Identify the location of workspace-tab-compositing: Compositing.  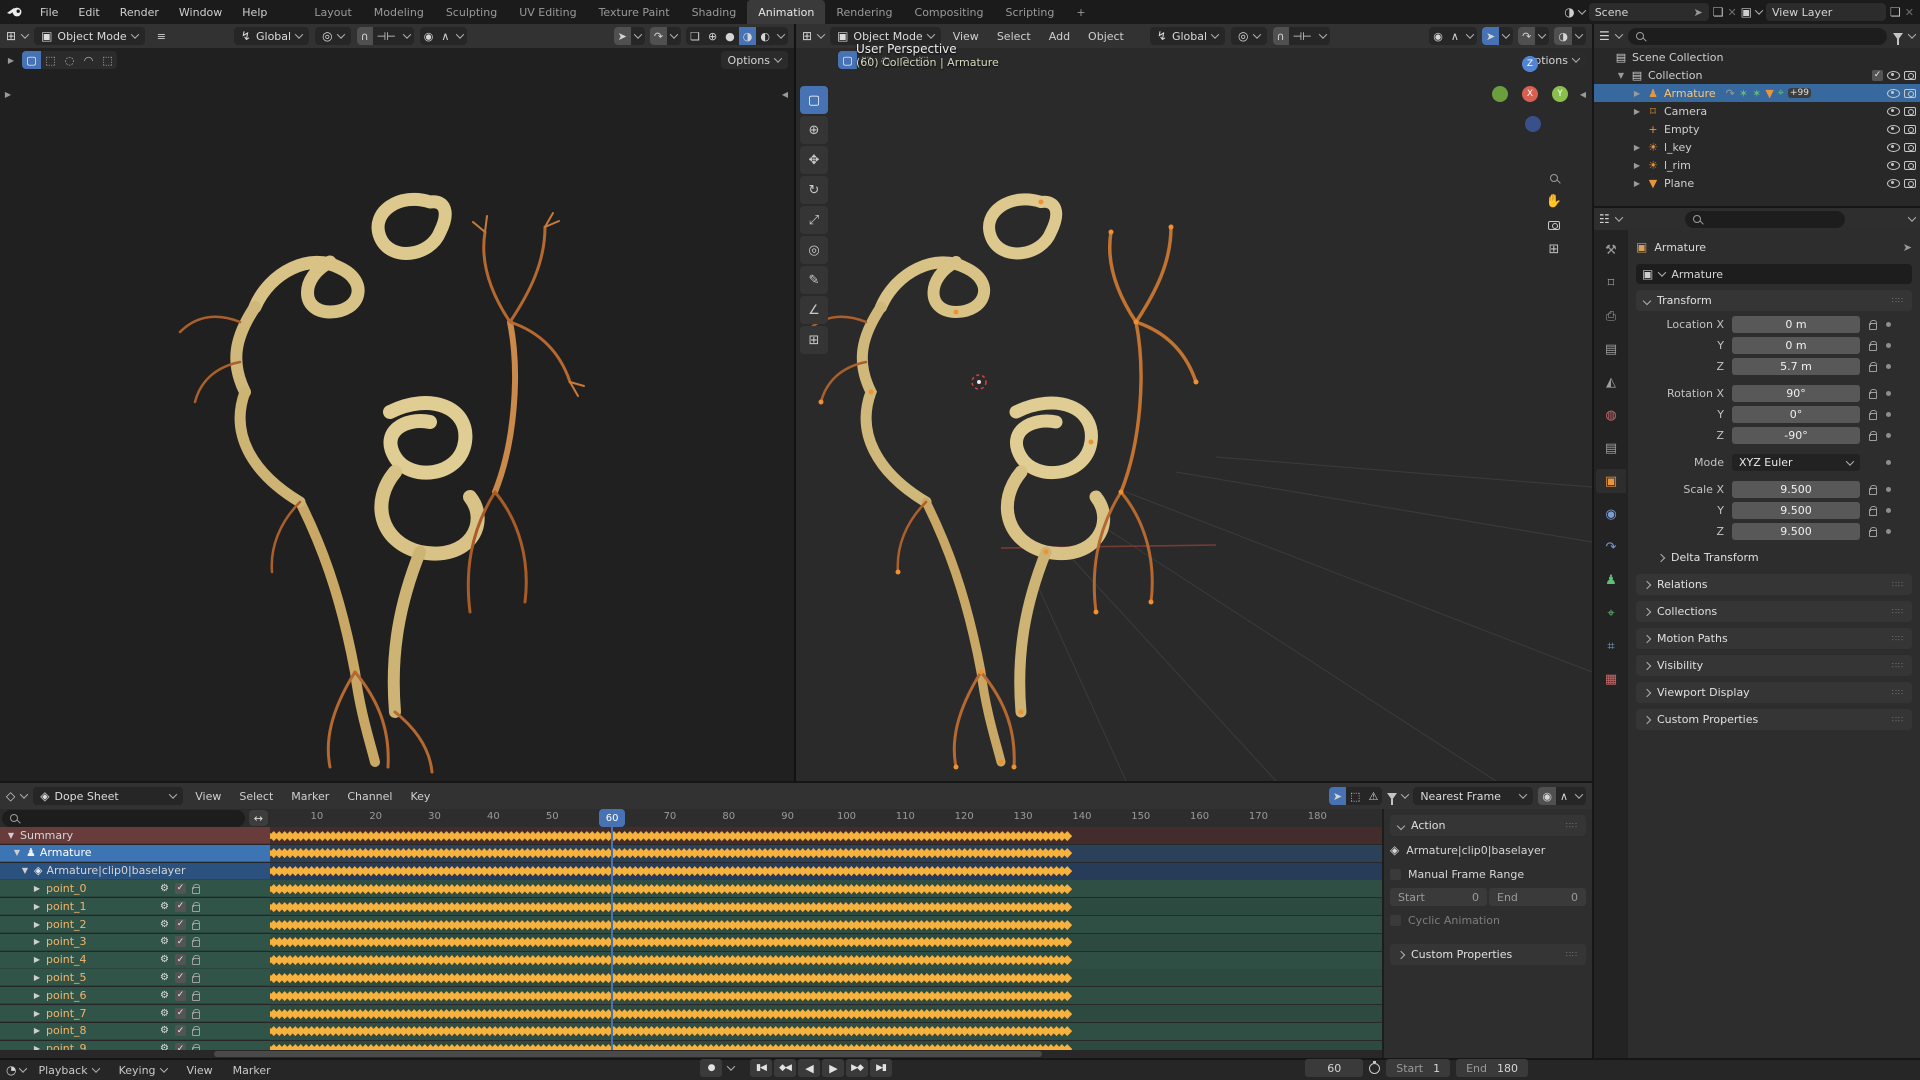
(949, 12).